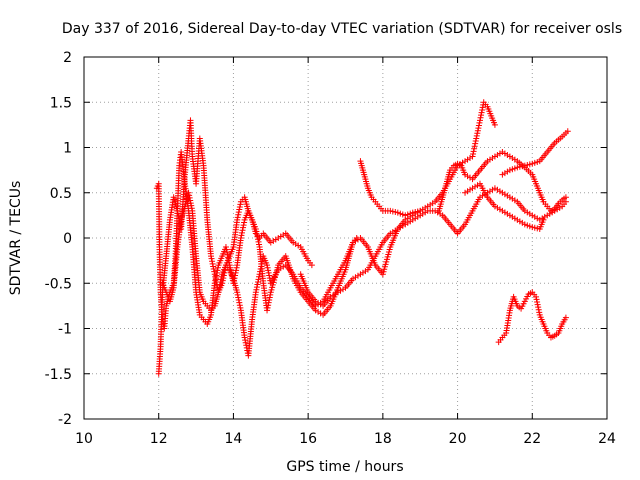  Describe the element at coordinates (458, 439) in the screenshot. I see `x-tick-label: 20` at that location.